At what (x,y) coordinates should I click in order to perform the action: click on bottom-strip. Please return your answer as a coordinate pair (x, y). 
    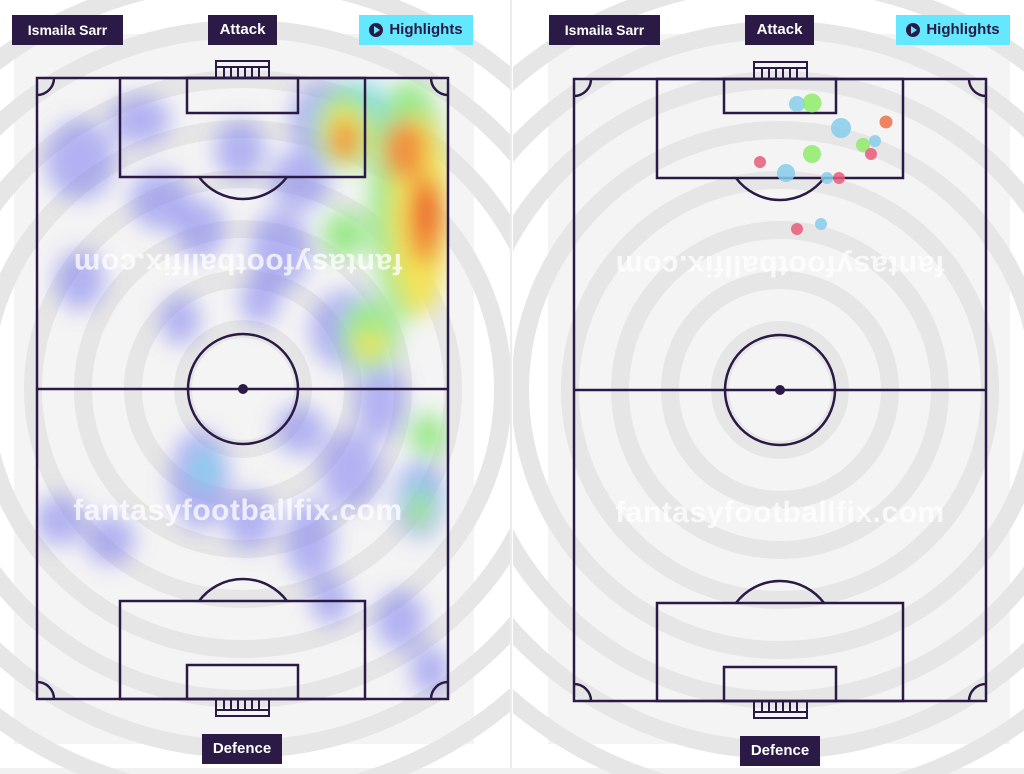
    Looking at the image, I should click on (512, 771).